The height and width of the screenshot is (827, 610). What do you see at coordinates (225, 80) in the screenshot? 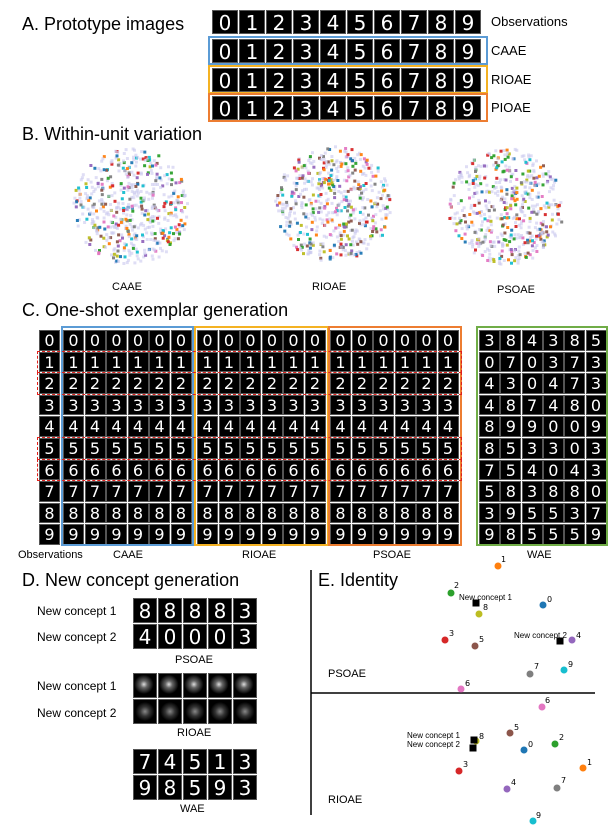
I see `proto-digit-2-0: 0` at bounding box center [225, 80].